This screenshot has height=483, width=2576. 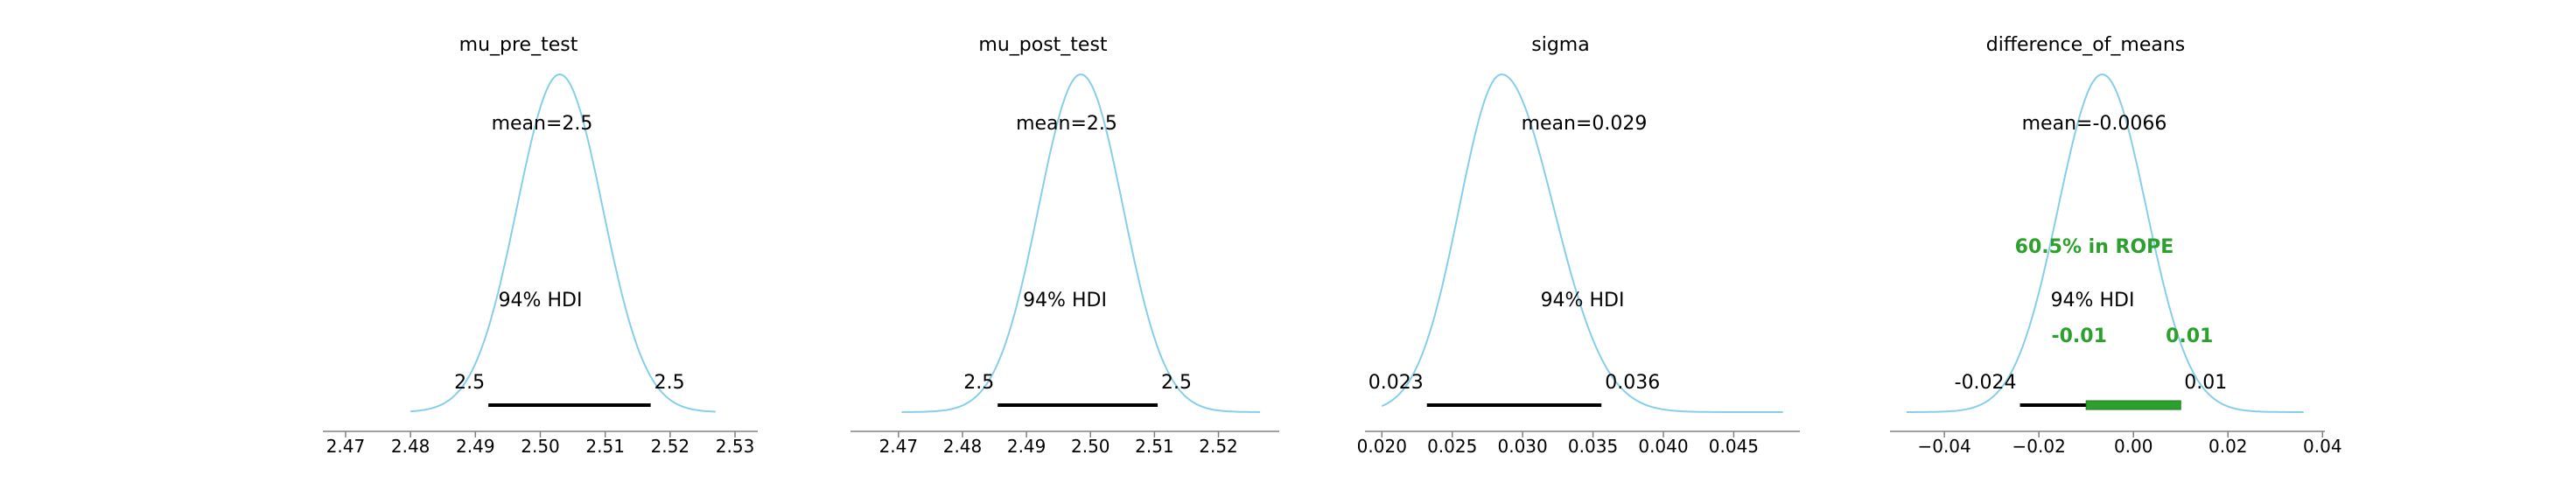 What do you see at coordinates (2205, 383) in the screenshot?
I see `hdi-high-label: 0.01` at bounding box center [2205, 383].